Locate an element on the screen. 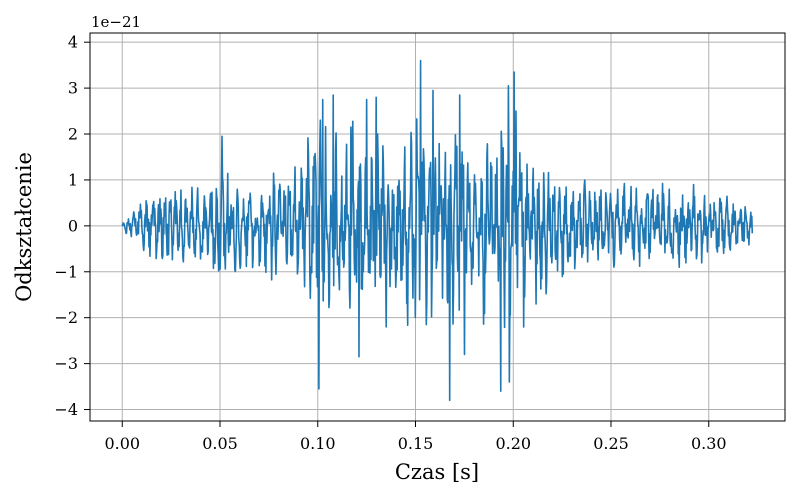  y-tick-label: −1 is located at coordinates (66, 271).